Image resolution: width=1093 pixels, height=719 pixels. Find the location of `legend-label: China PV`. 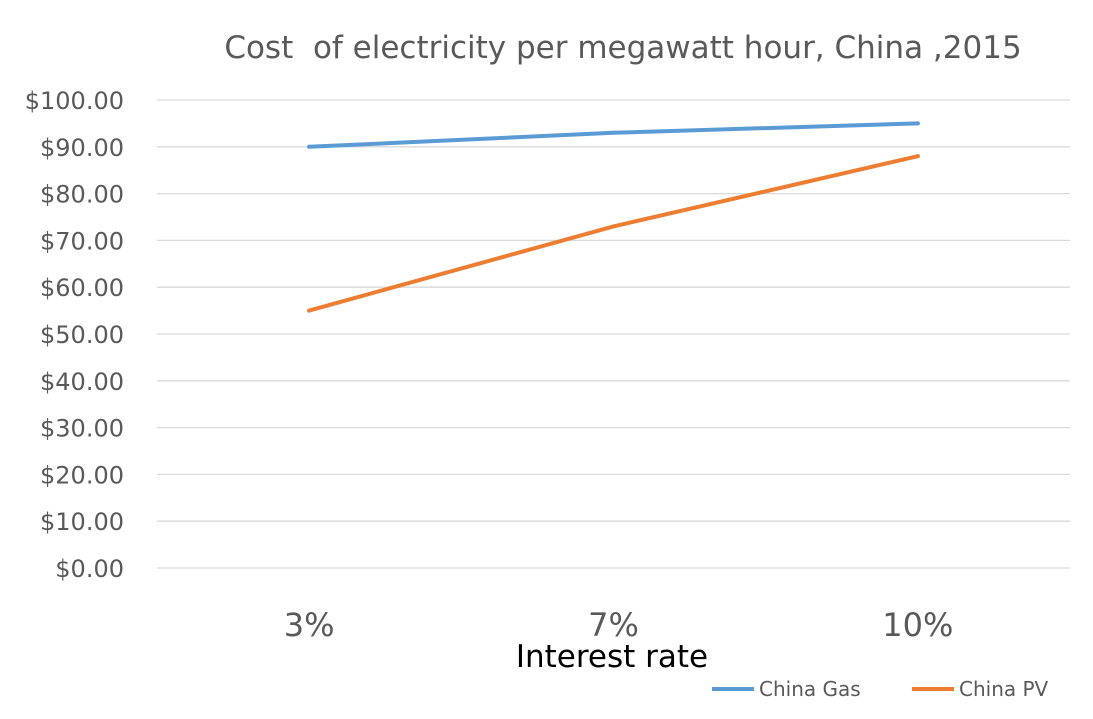

legend-label: China PV is located at coordinates (1004, 689).